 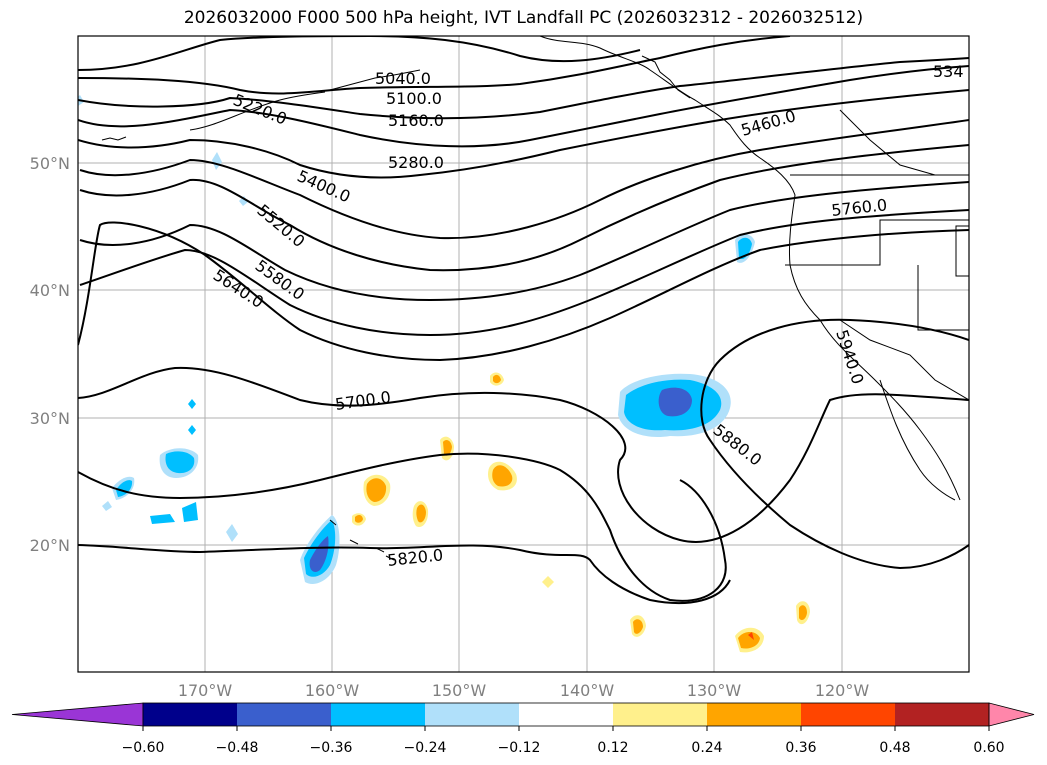 What do you see at coordinates (237, 748) in the screenshot?
I see `colorbar-tick-label: −0.48` at bounding box center [237, 748].